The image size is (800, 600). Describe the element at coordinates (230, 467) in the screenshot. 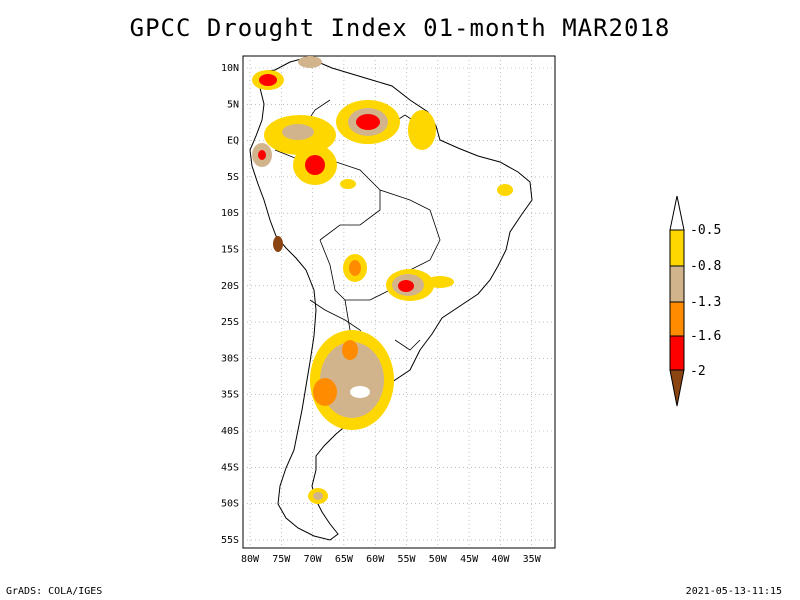

I see `latitude-tick-label: 45S` at that location.